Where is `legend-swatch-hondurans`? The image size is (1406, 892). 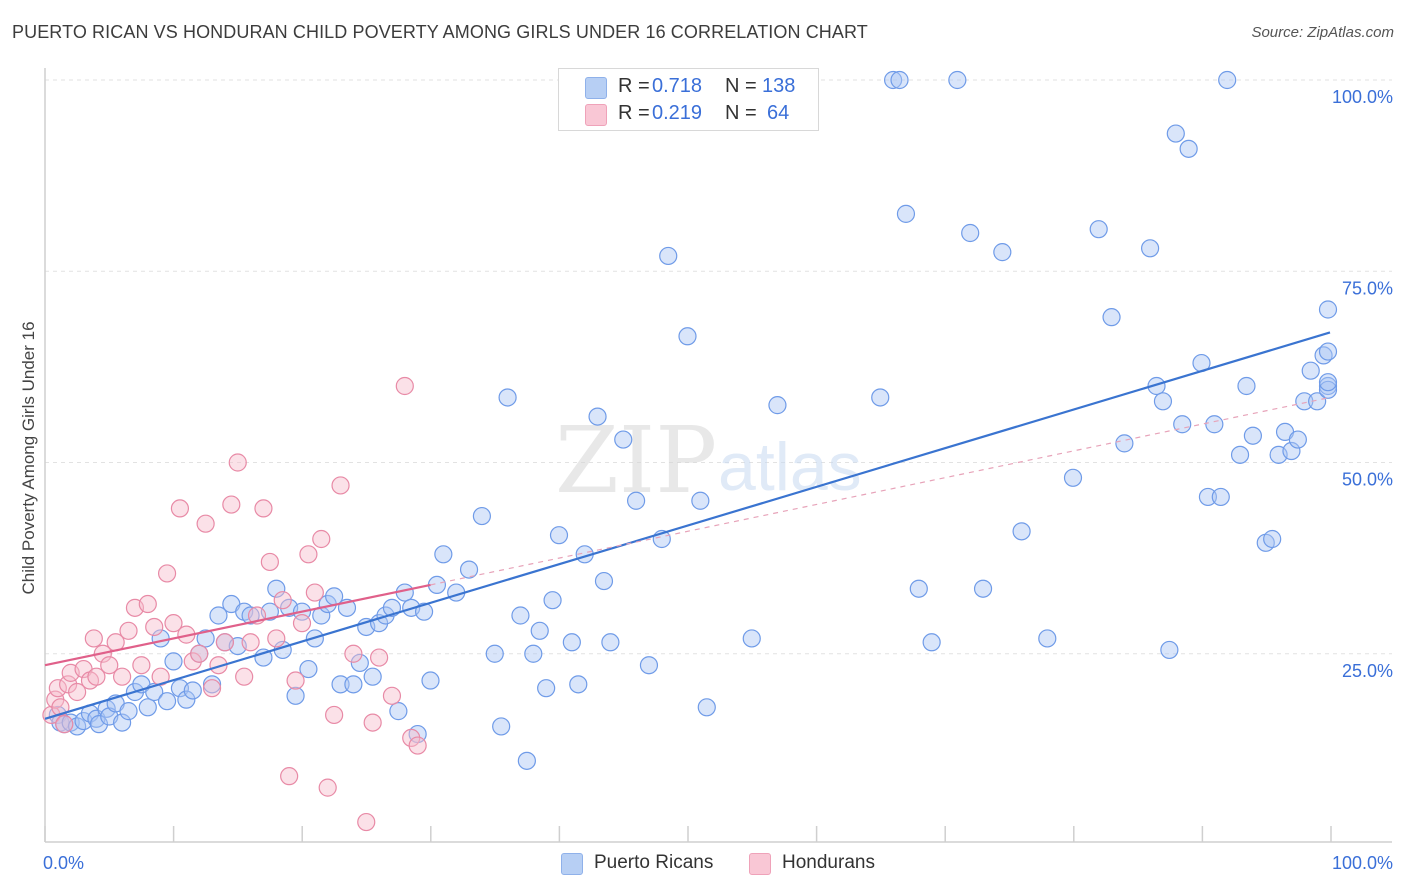
legend-swatch-hondurans is located at coordinates (596, 115).